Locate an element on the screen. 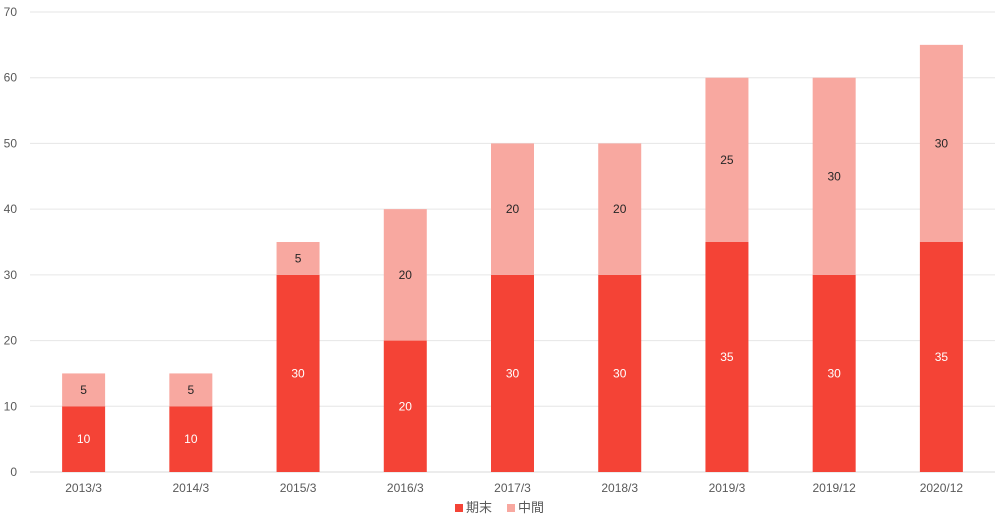 This screenshot has width=1000, height=522. y-tick-label: 70 is located at coordinates (11, 12).